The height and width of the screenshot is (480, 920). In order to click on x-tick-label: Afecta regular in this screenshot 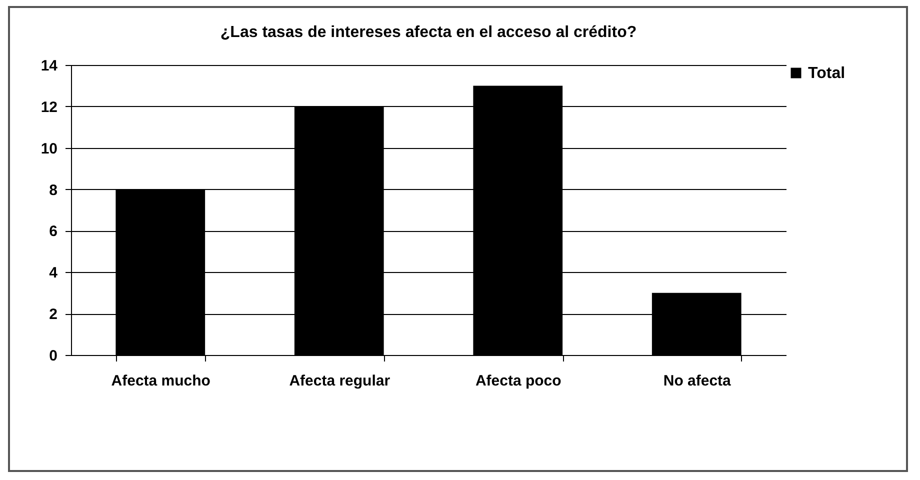, I will do `click(339, 381)`.